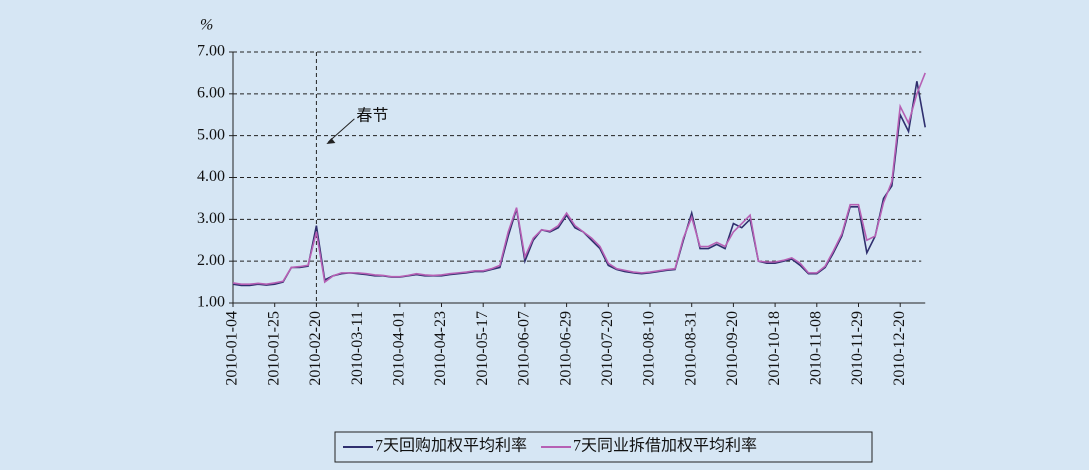  What do you see at coordinates (341, 130) in the screenshot?
I see `annotation-arrow` at bounding box center [341, 130].